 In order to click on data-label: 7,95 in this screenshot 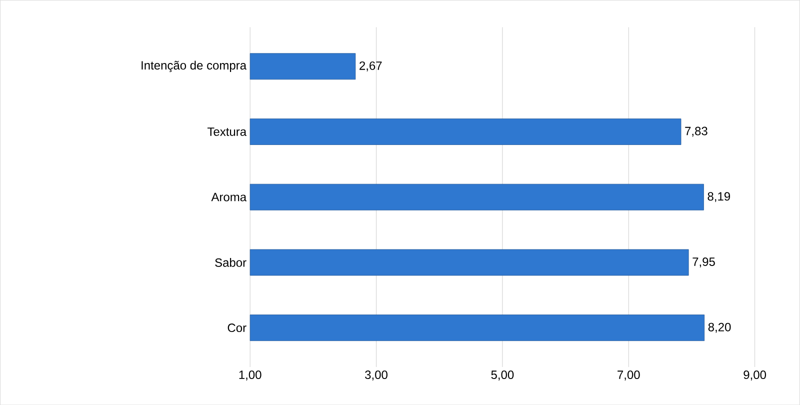, I will do `click(703, 262)`.